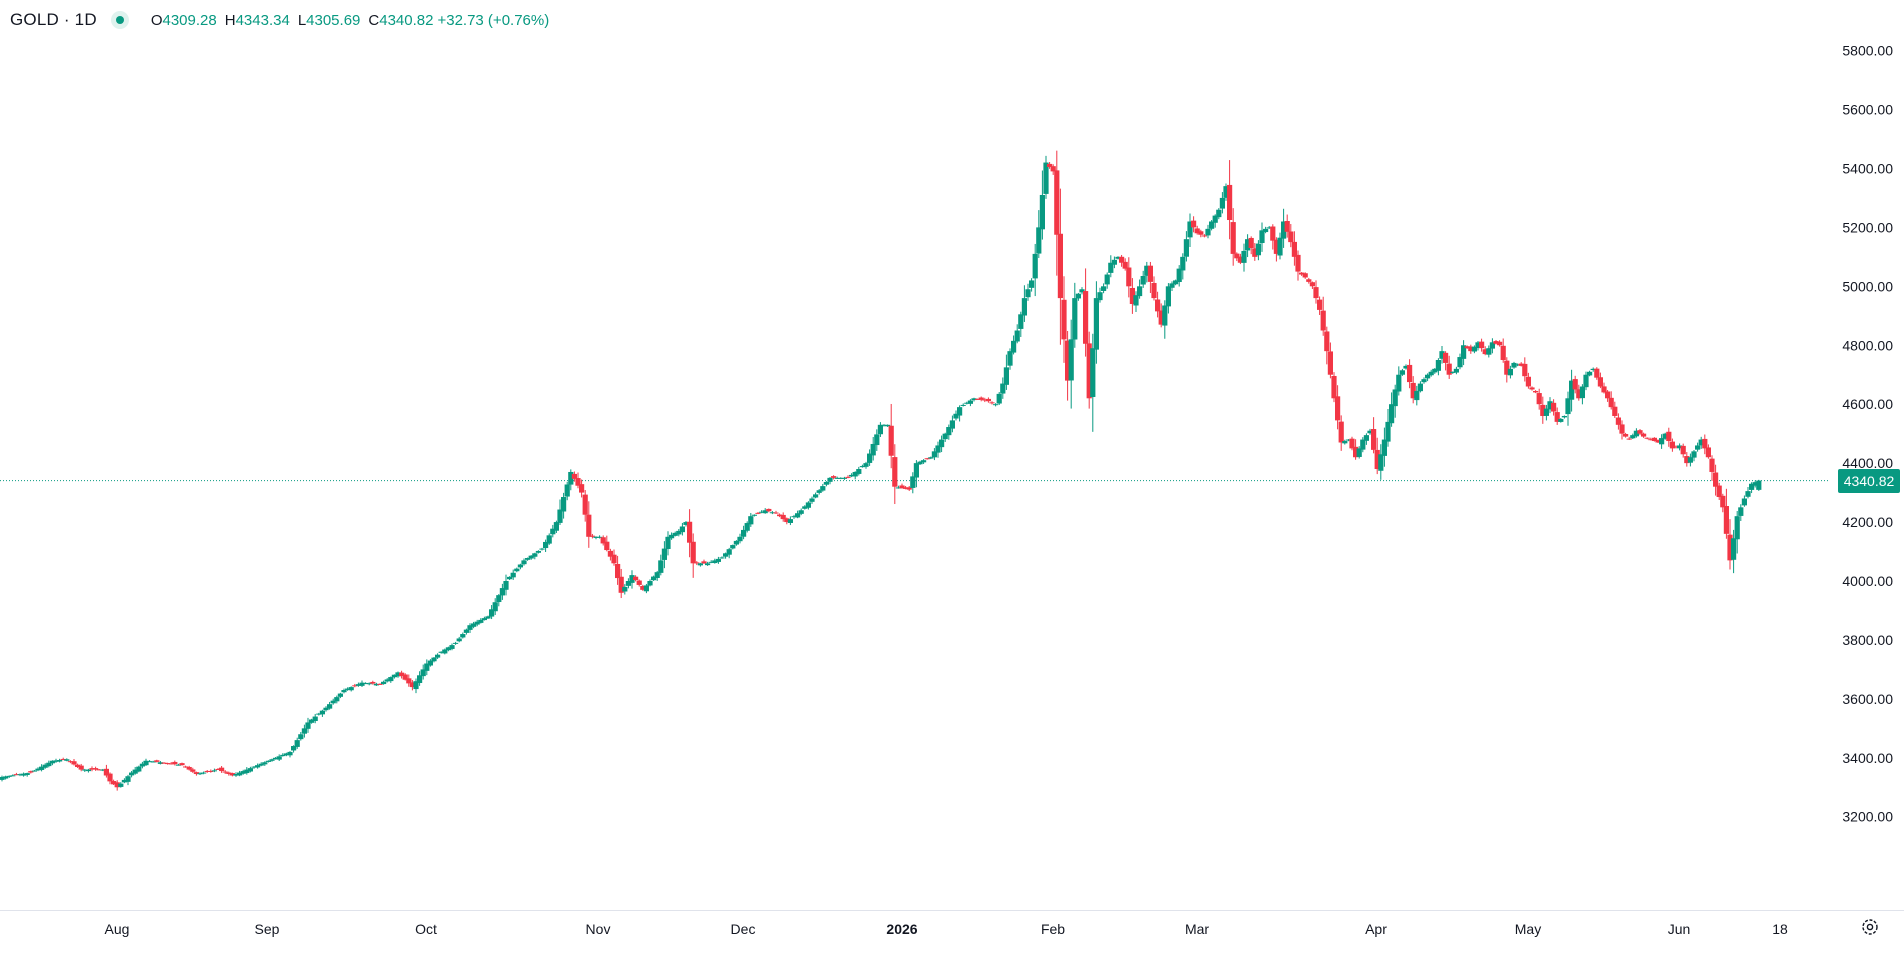  What do you see at coordinates (374, 20) in the screenshot?
I see `close-label: C` at bounding box center [374, 20].